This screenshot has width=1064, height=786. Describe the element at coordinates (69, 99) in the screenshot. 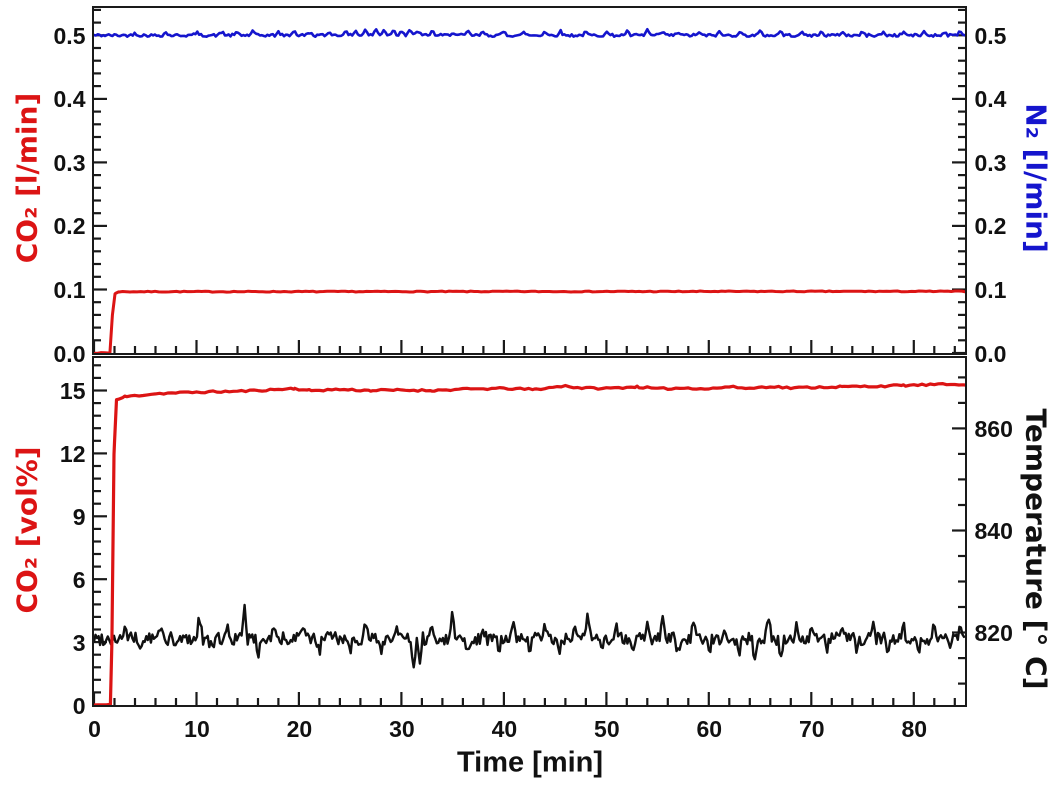

I see `y-left-tick-label: 0.4` at that location.